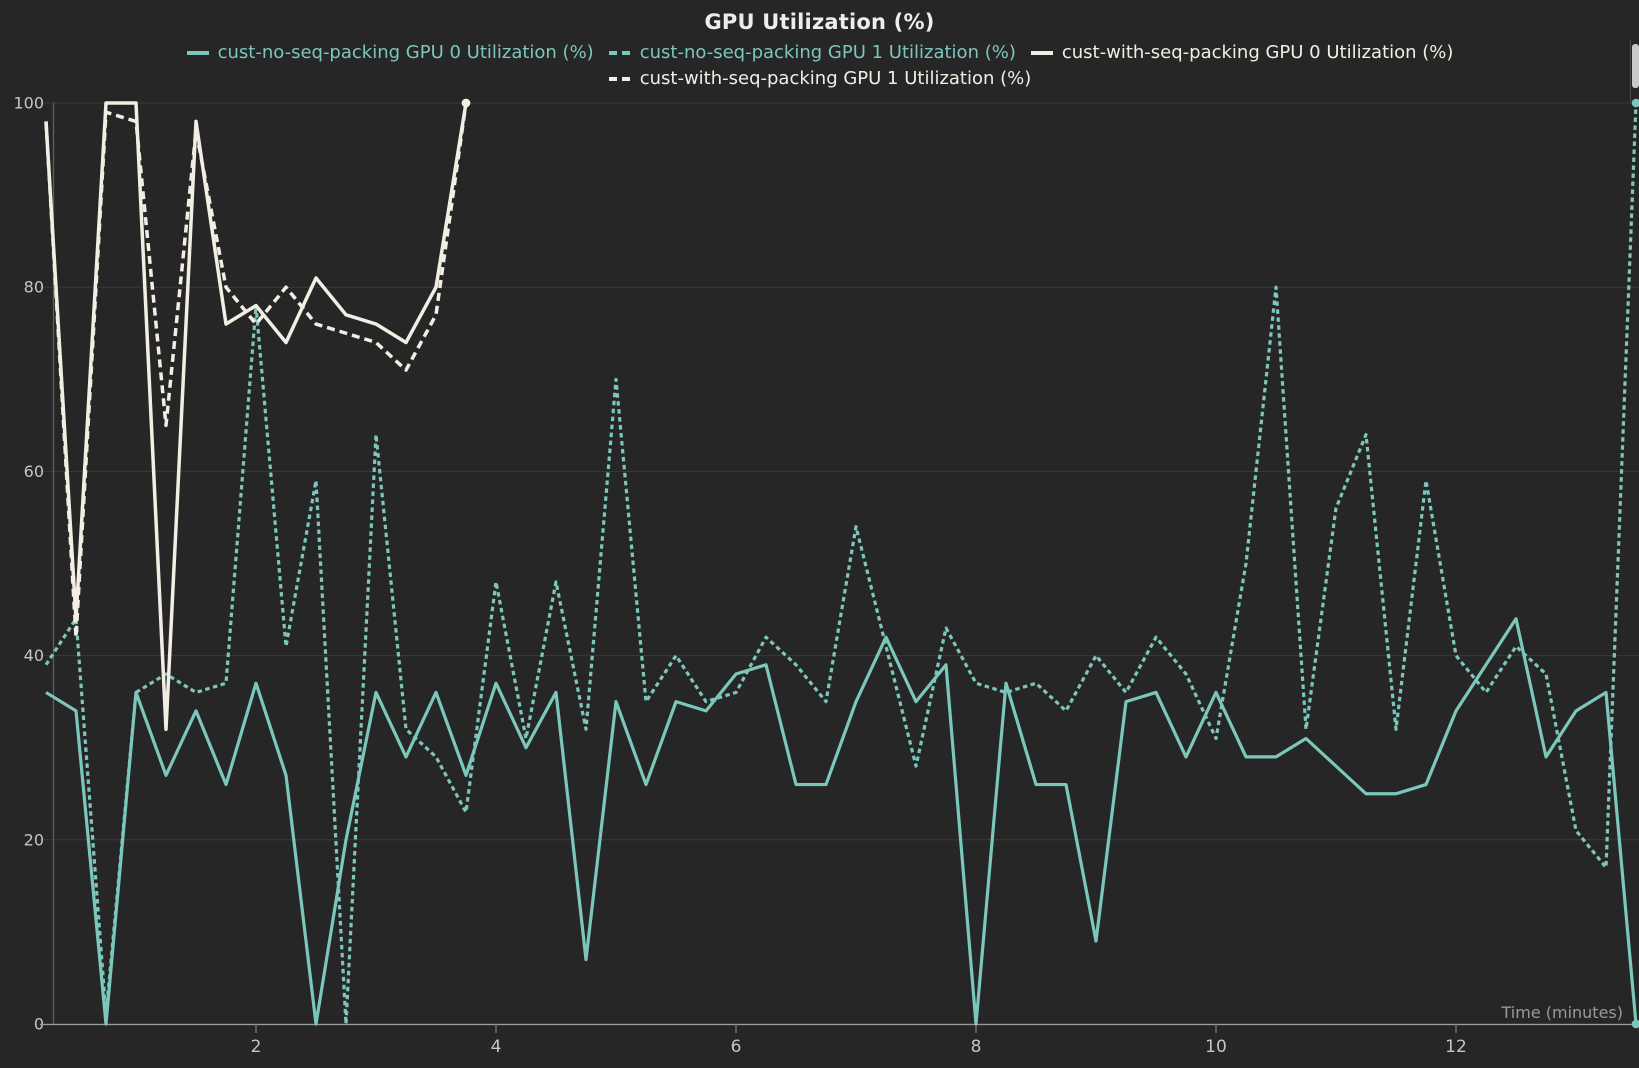  What do you see at coordinates (976, 1047) in the screenshot?
I see `x-tick-label-8: 8` at bounding box center [976, 1047].